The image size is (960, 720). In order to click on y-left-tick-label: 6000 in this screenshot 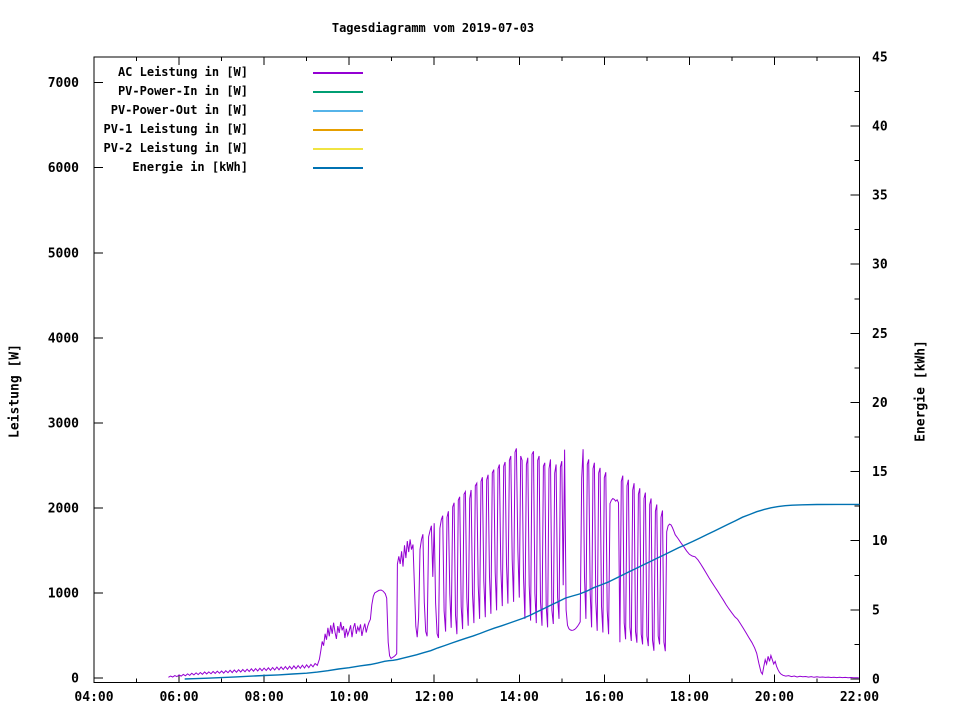, I will do `click(63, 168)`.